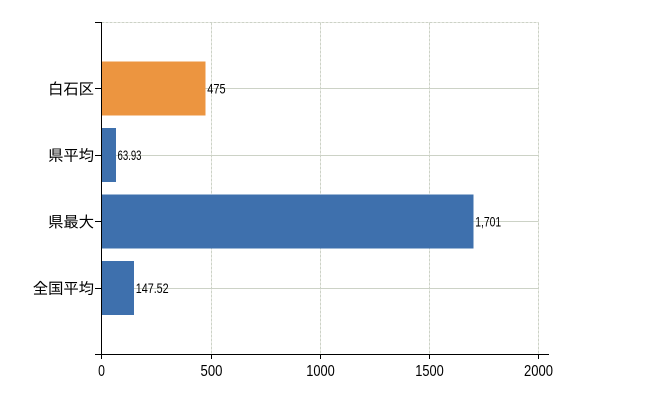  Describe the element at coordinates (320, 371) in the screenshot. I see `svg-text: 1000` at that location.